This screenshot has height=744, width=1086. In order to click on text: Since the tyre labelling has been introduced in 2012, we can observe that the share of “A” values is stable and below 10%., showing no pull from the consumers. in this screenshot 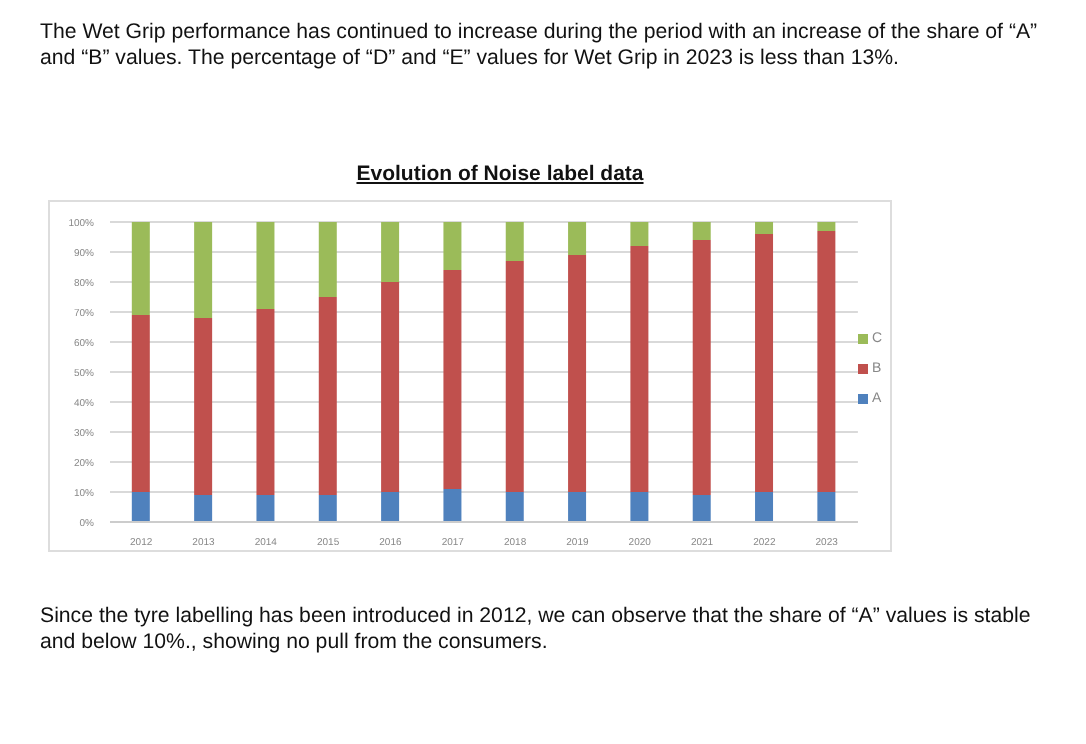, I will do `click(536, 630)`.